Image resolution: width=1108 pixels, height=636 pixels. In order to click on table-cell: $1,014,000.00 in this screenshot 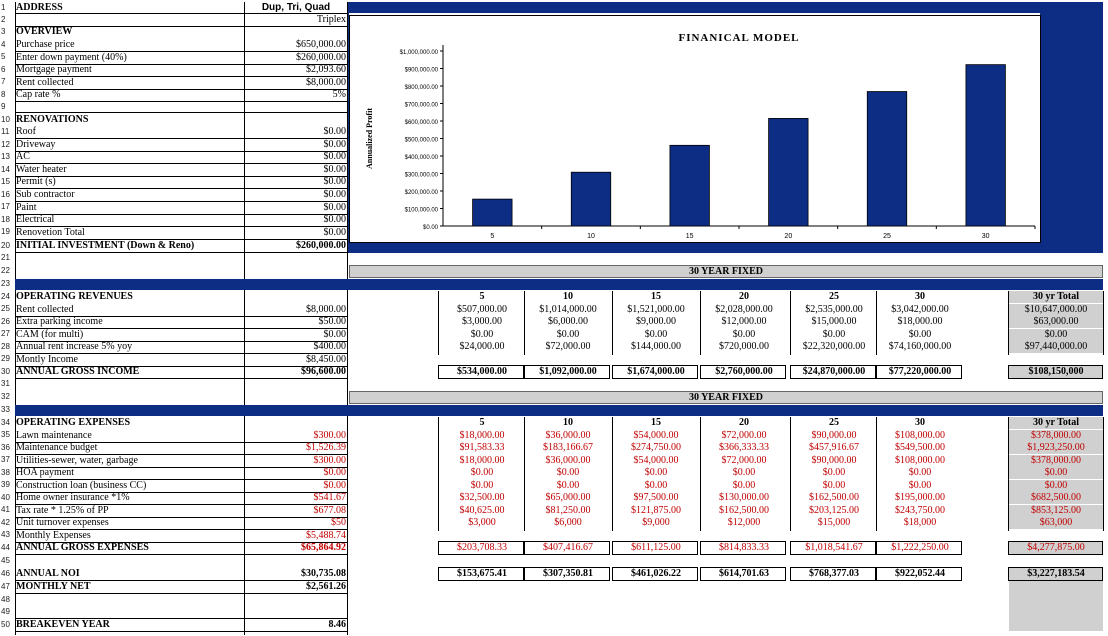, I will do `click(568, 309)`.